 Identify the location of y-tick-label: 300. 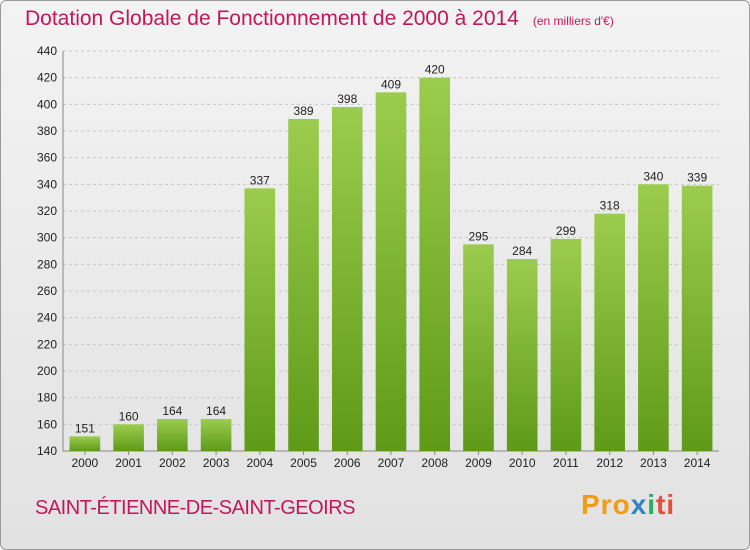
(47, 238).